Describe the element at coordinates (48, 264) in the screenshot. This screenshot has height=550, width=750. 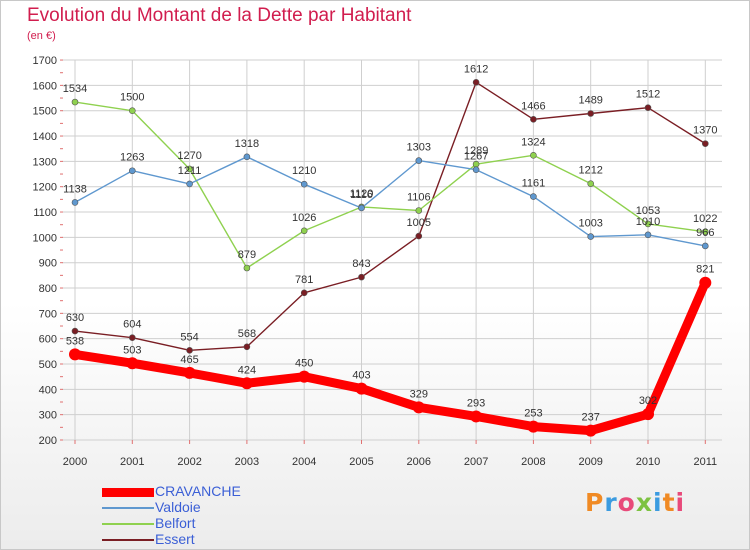
I see `y-tick-label: 900` at that location.